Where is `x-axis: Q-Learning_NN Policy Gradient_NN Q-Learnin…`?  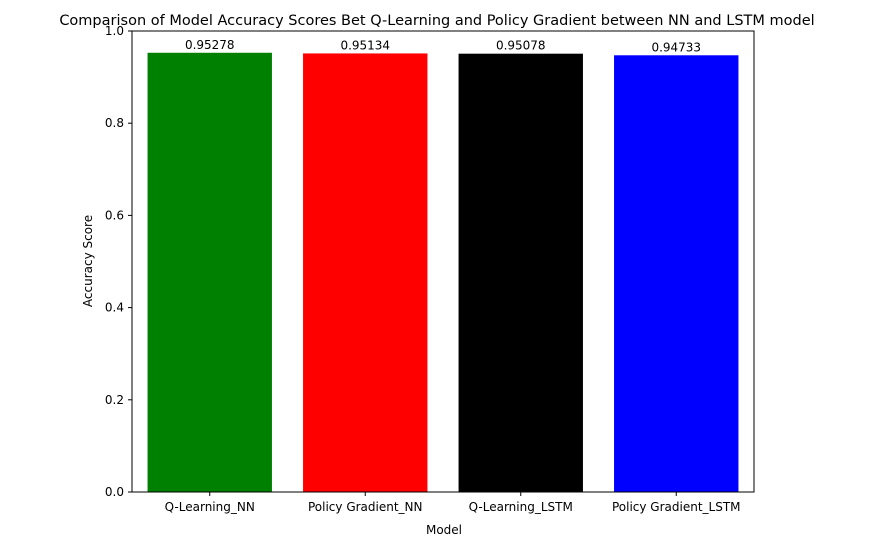
x-axis: Q-Learning_NN Policy Gradient_NN Q-Learnin… is located at coordinates (453, 503).